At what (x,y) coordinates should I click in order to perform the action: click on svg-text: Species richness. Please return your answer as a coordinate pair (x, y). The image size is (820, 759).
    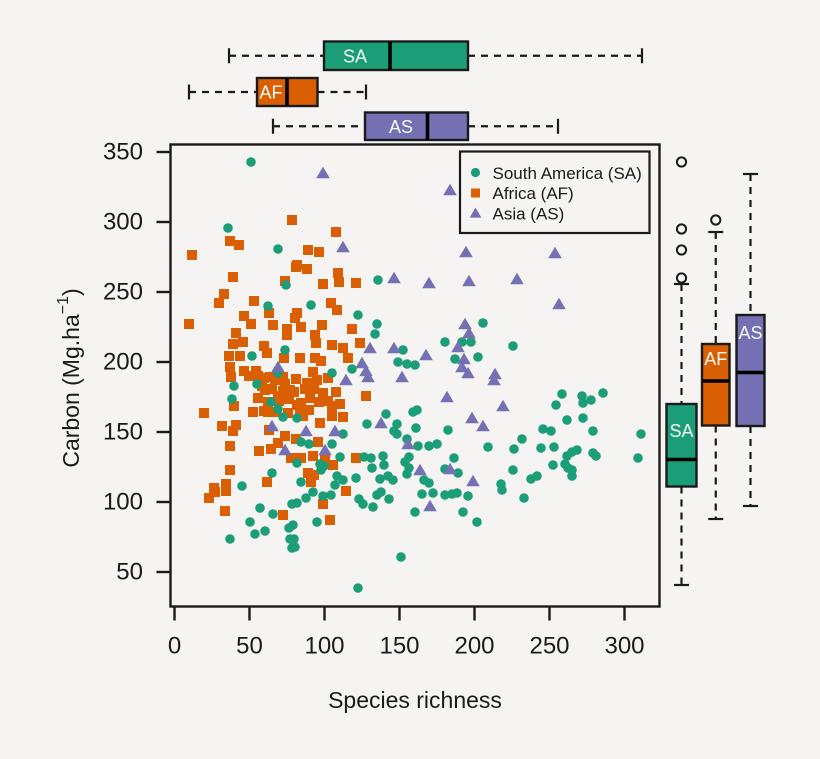
    Looking at the image, I should click on (415, 700).